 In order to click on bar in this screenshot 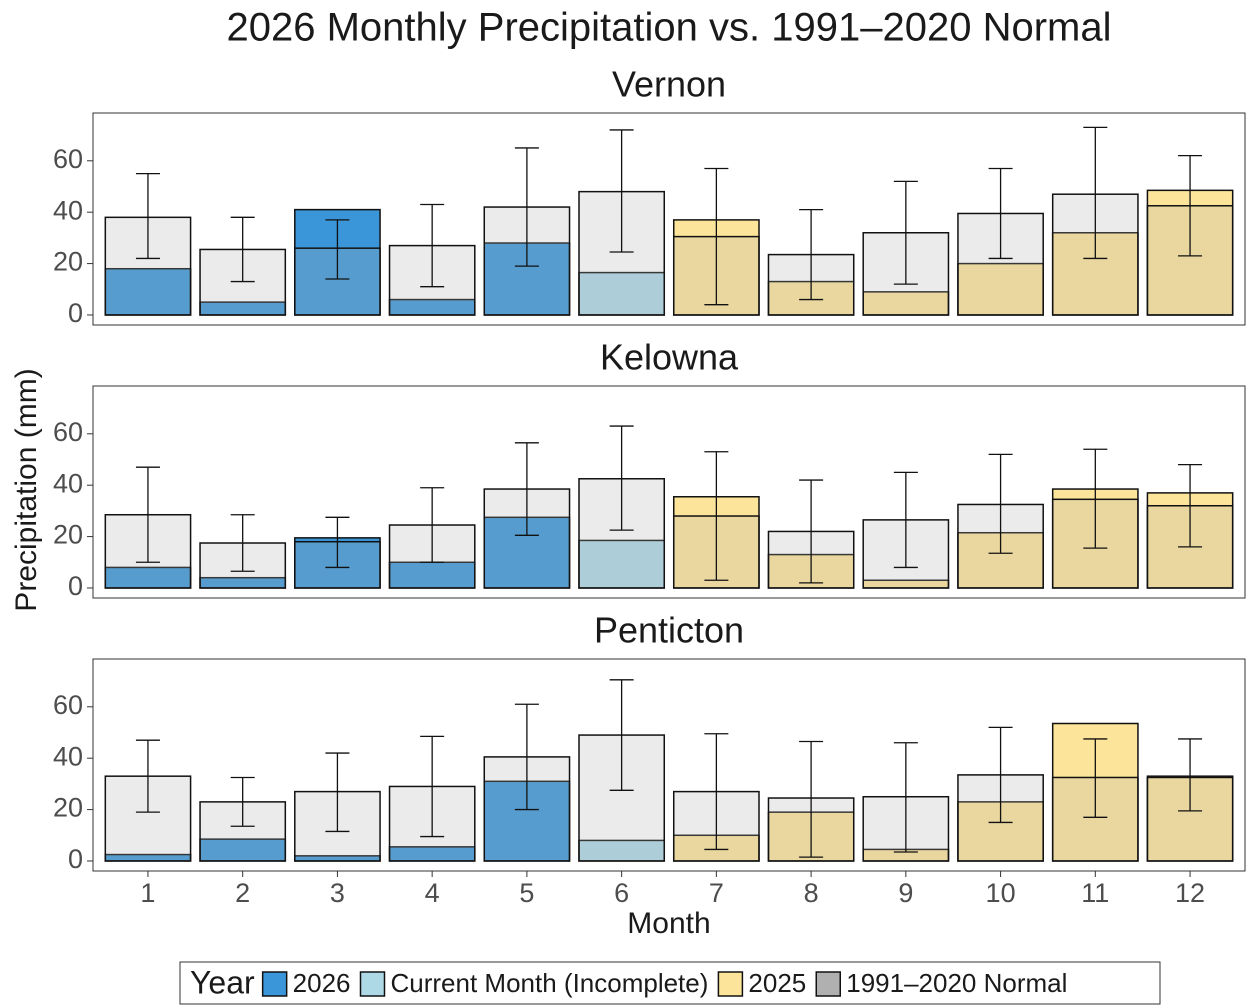, I will do `click(622, 564)`.